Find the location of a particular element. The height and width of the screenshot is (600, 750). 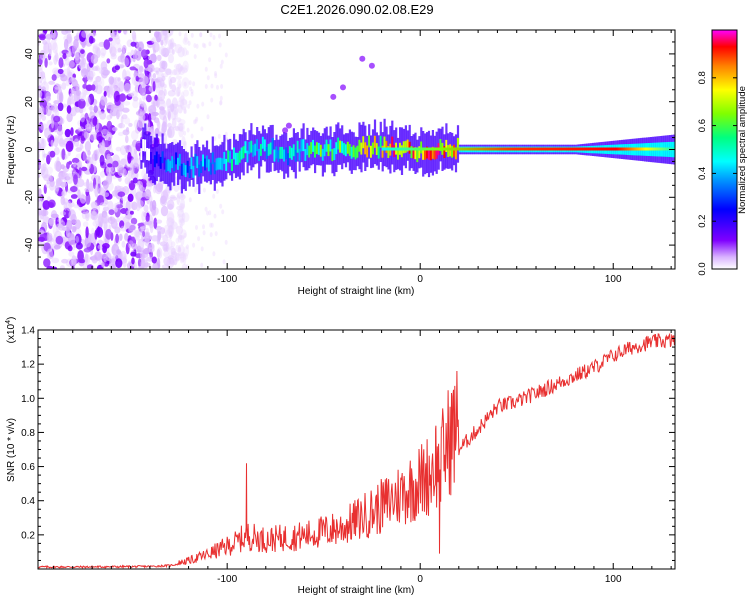

y-tick-label: 1.0 is located at coordinates (28, 399).